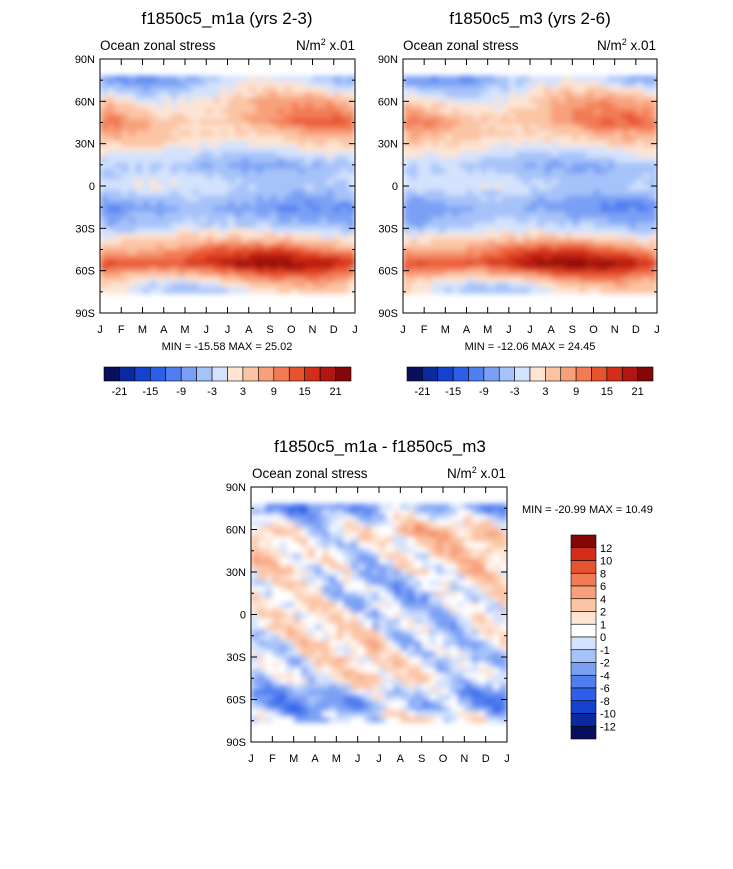 This screenshot has height=869, width=733. Describe the element at coordinates (335, 392) in the screenshot. I see `colorbar-label: 21` at that location.